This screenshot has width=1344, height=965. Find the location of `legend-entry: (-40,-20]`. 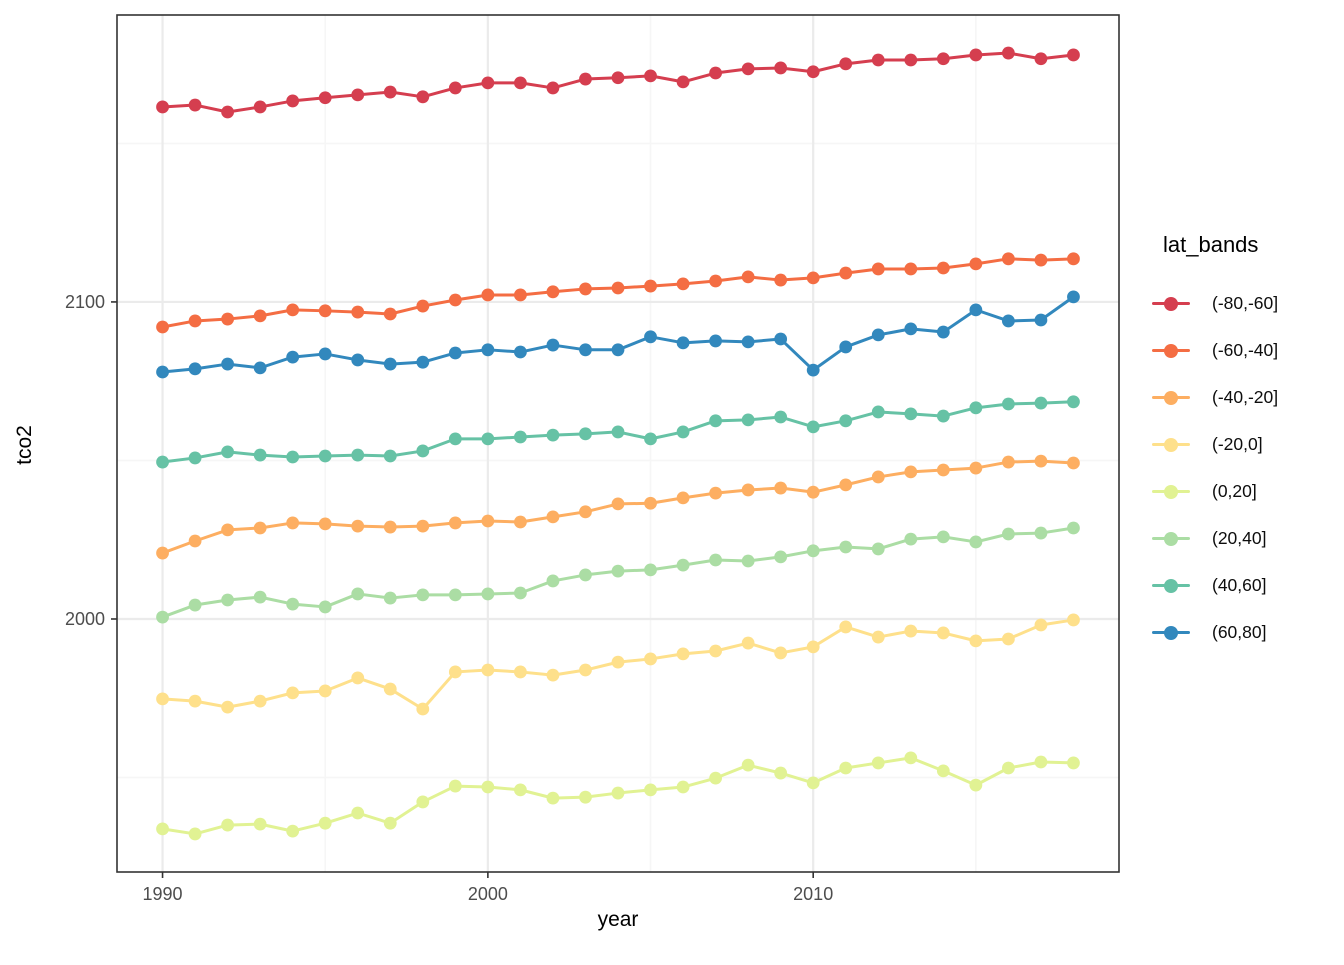

legend-entry: (-40,-20] is located at coordinates (1214, 397).